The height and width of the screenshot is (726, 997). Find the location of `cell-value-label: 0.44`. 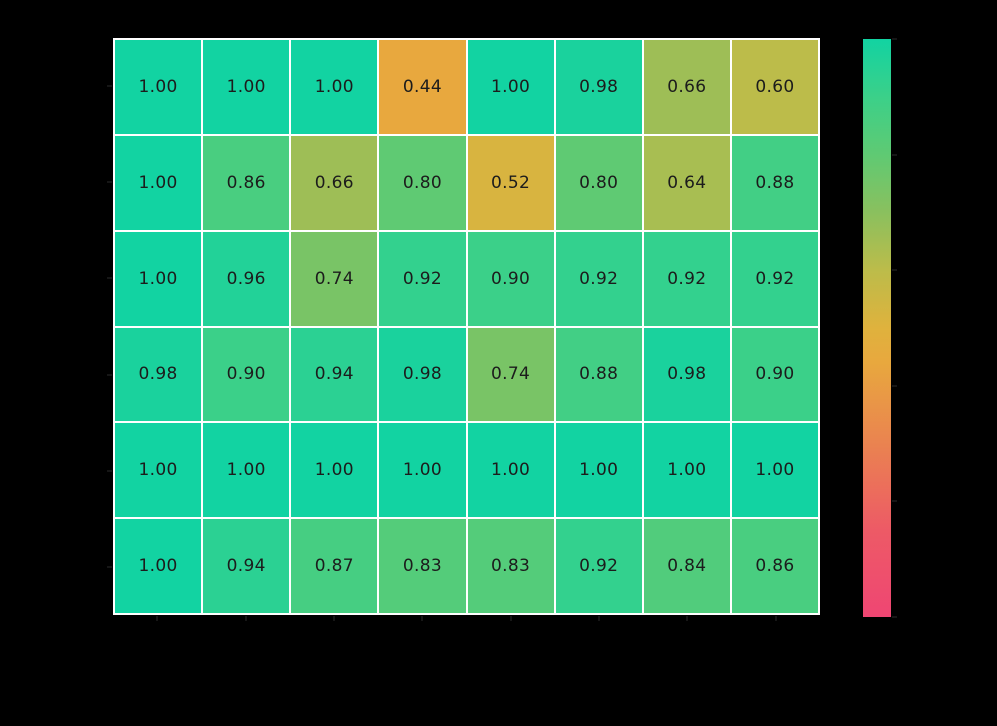

cell-value-label: 0.44 is located at coordinates (422, 86).